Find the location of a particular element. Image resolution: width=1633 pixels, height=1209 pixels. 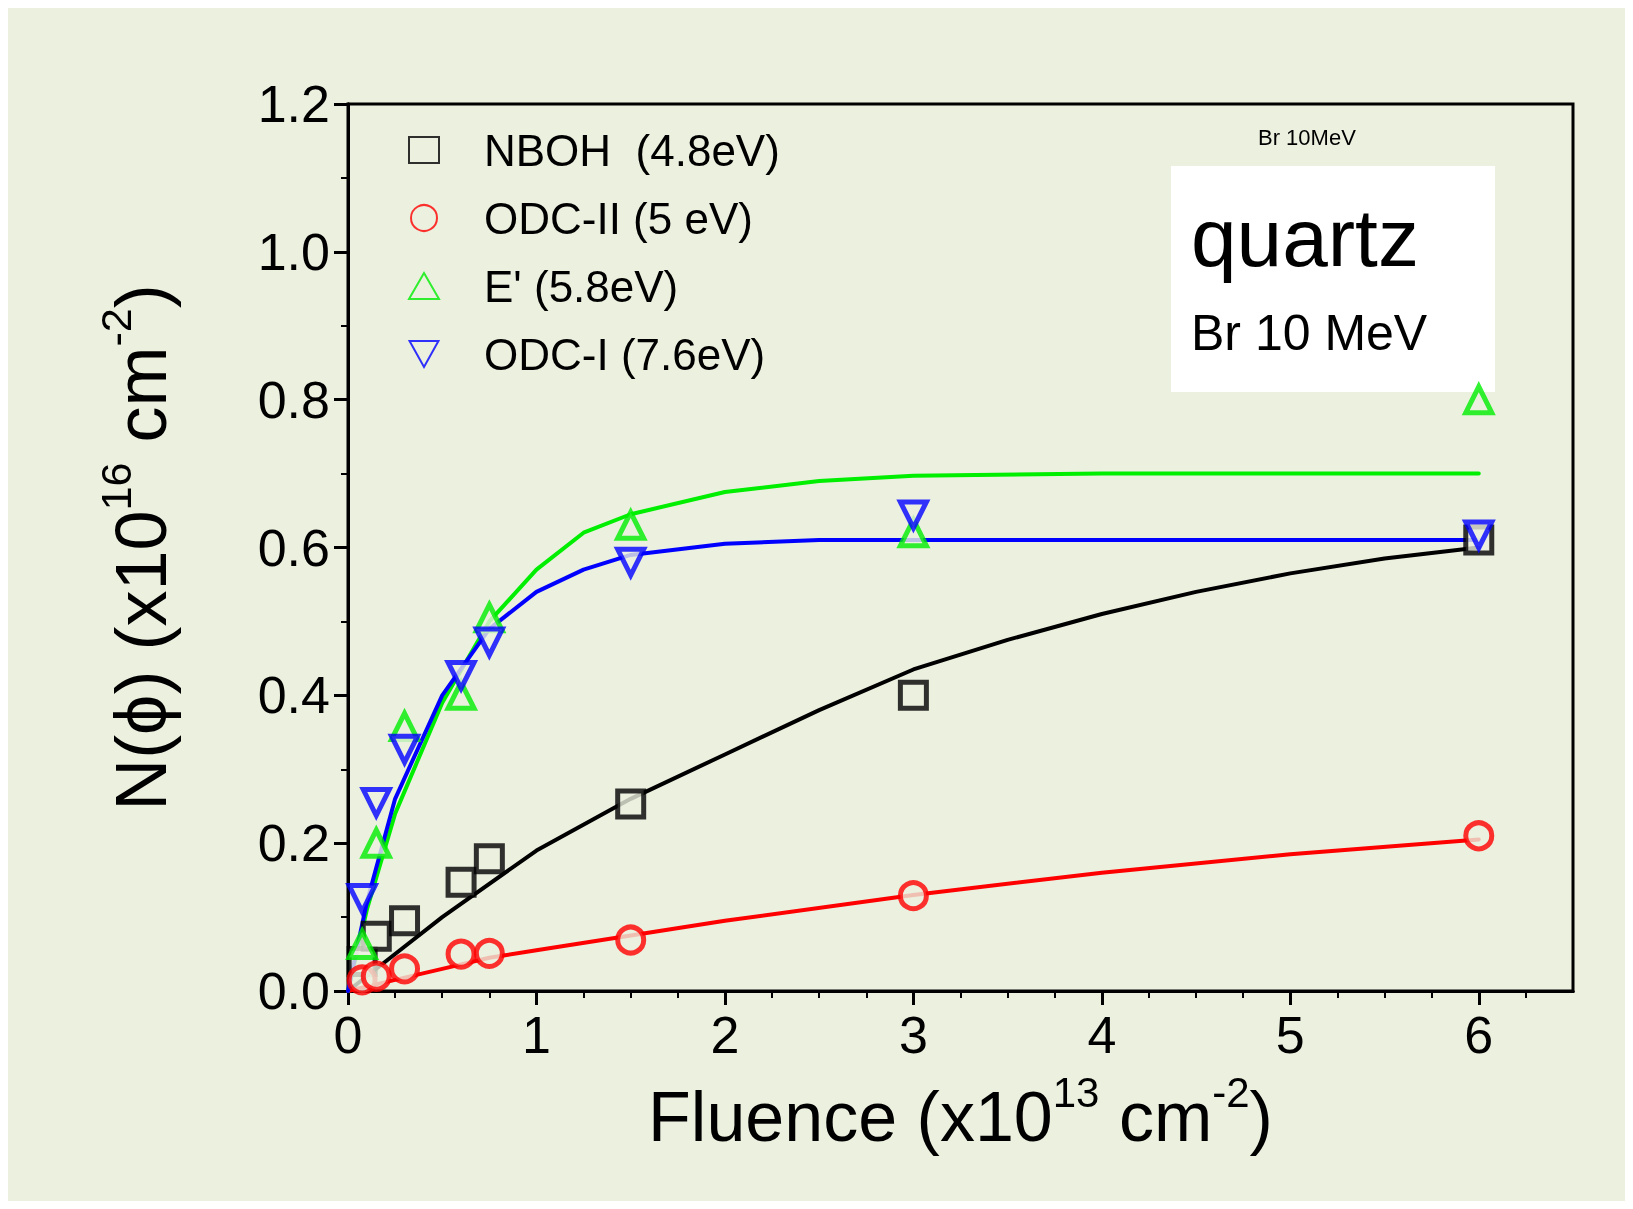

y-tick-label: 0.0 is located at coordinates (293, 991).